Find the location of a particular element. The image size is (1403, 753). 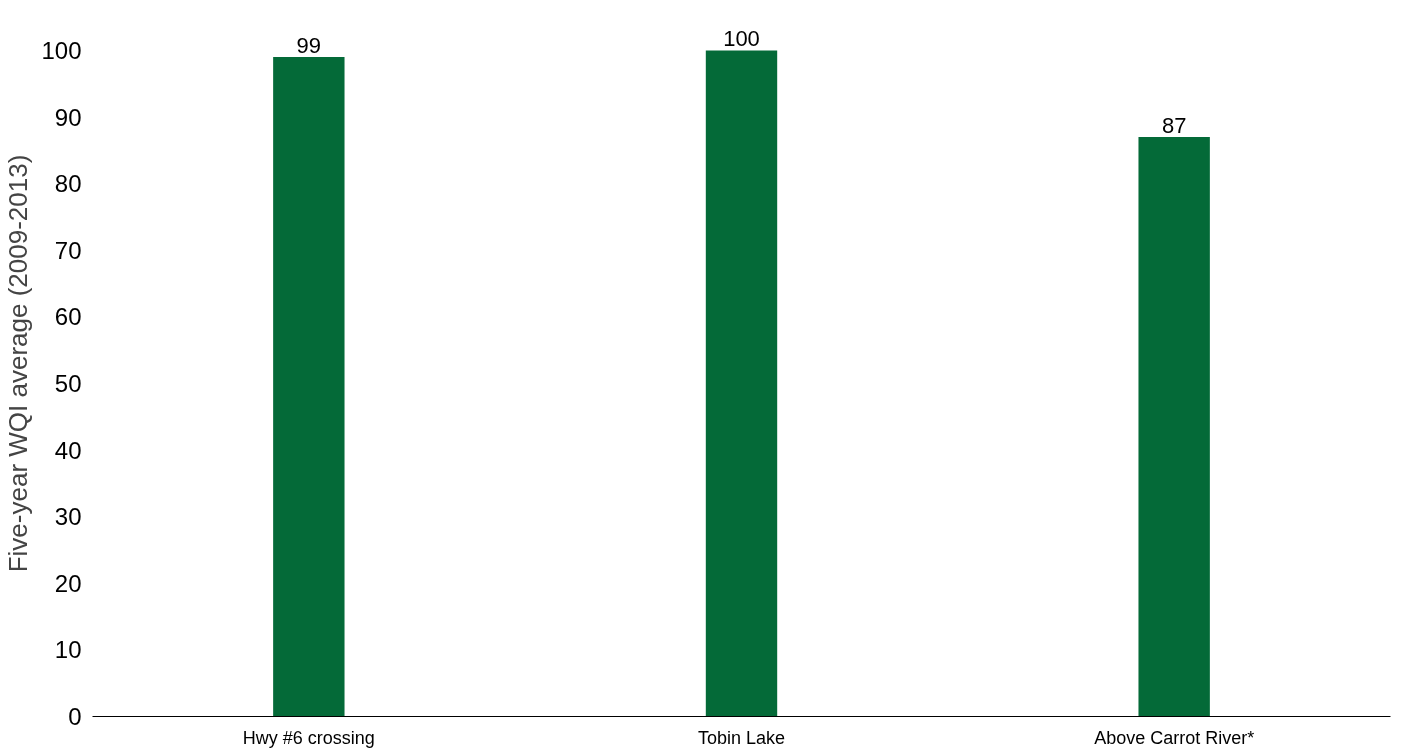

y-tick-label: 90 is located at coordinates (68, 117).